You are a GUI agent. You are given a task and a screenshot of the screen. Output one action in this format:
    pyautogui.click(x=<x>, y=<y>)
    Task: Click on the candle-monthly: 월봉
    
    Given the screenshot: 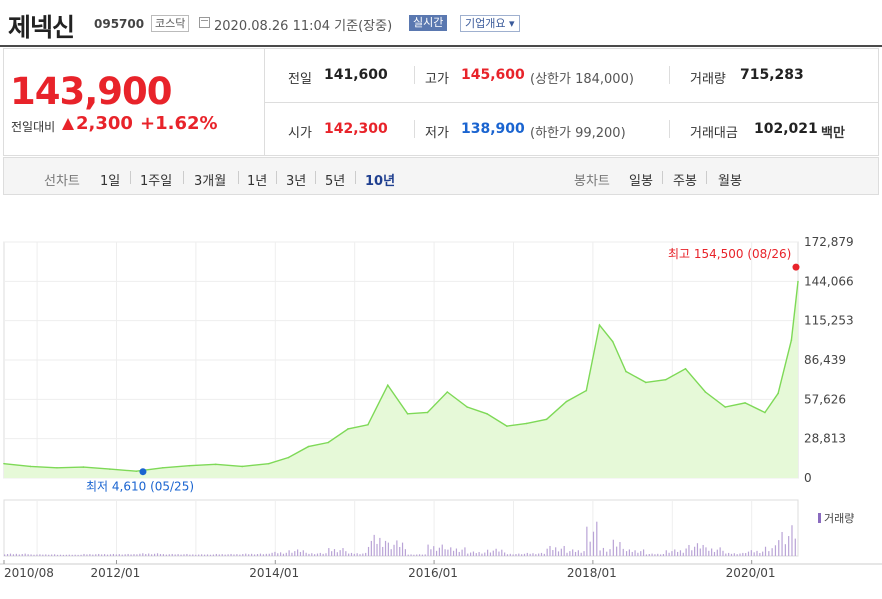 What is the action you would take?
    pyautogui.click(x=730, y=181)
    